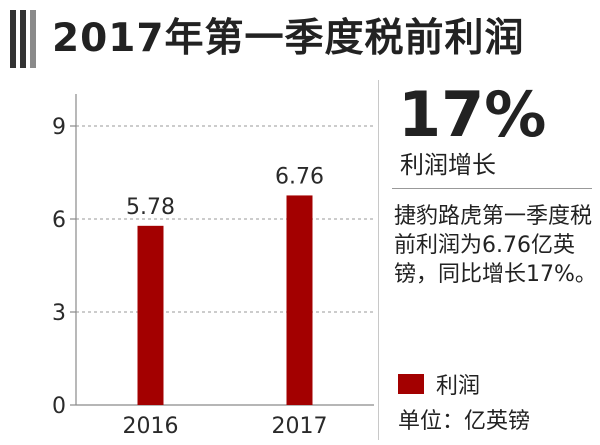  I want to click on bar-value-label: 6.76, so click(299, 176).